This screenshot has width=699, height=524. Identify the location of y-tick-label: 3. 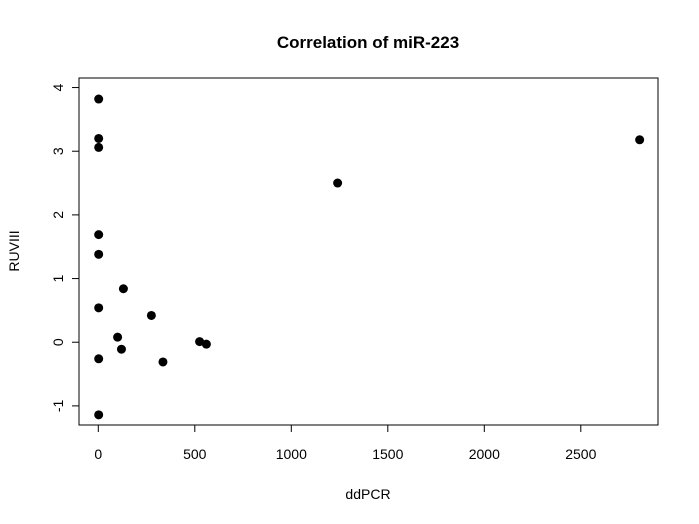
(58, 151).